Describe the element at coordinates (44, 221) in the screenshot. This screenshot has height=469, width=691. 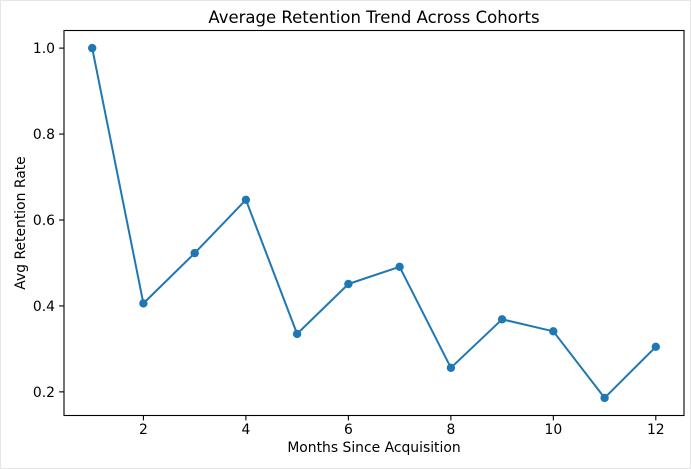
I see `y-tick-label: 0.6` at that location.